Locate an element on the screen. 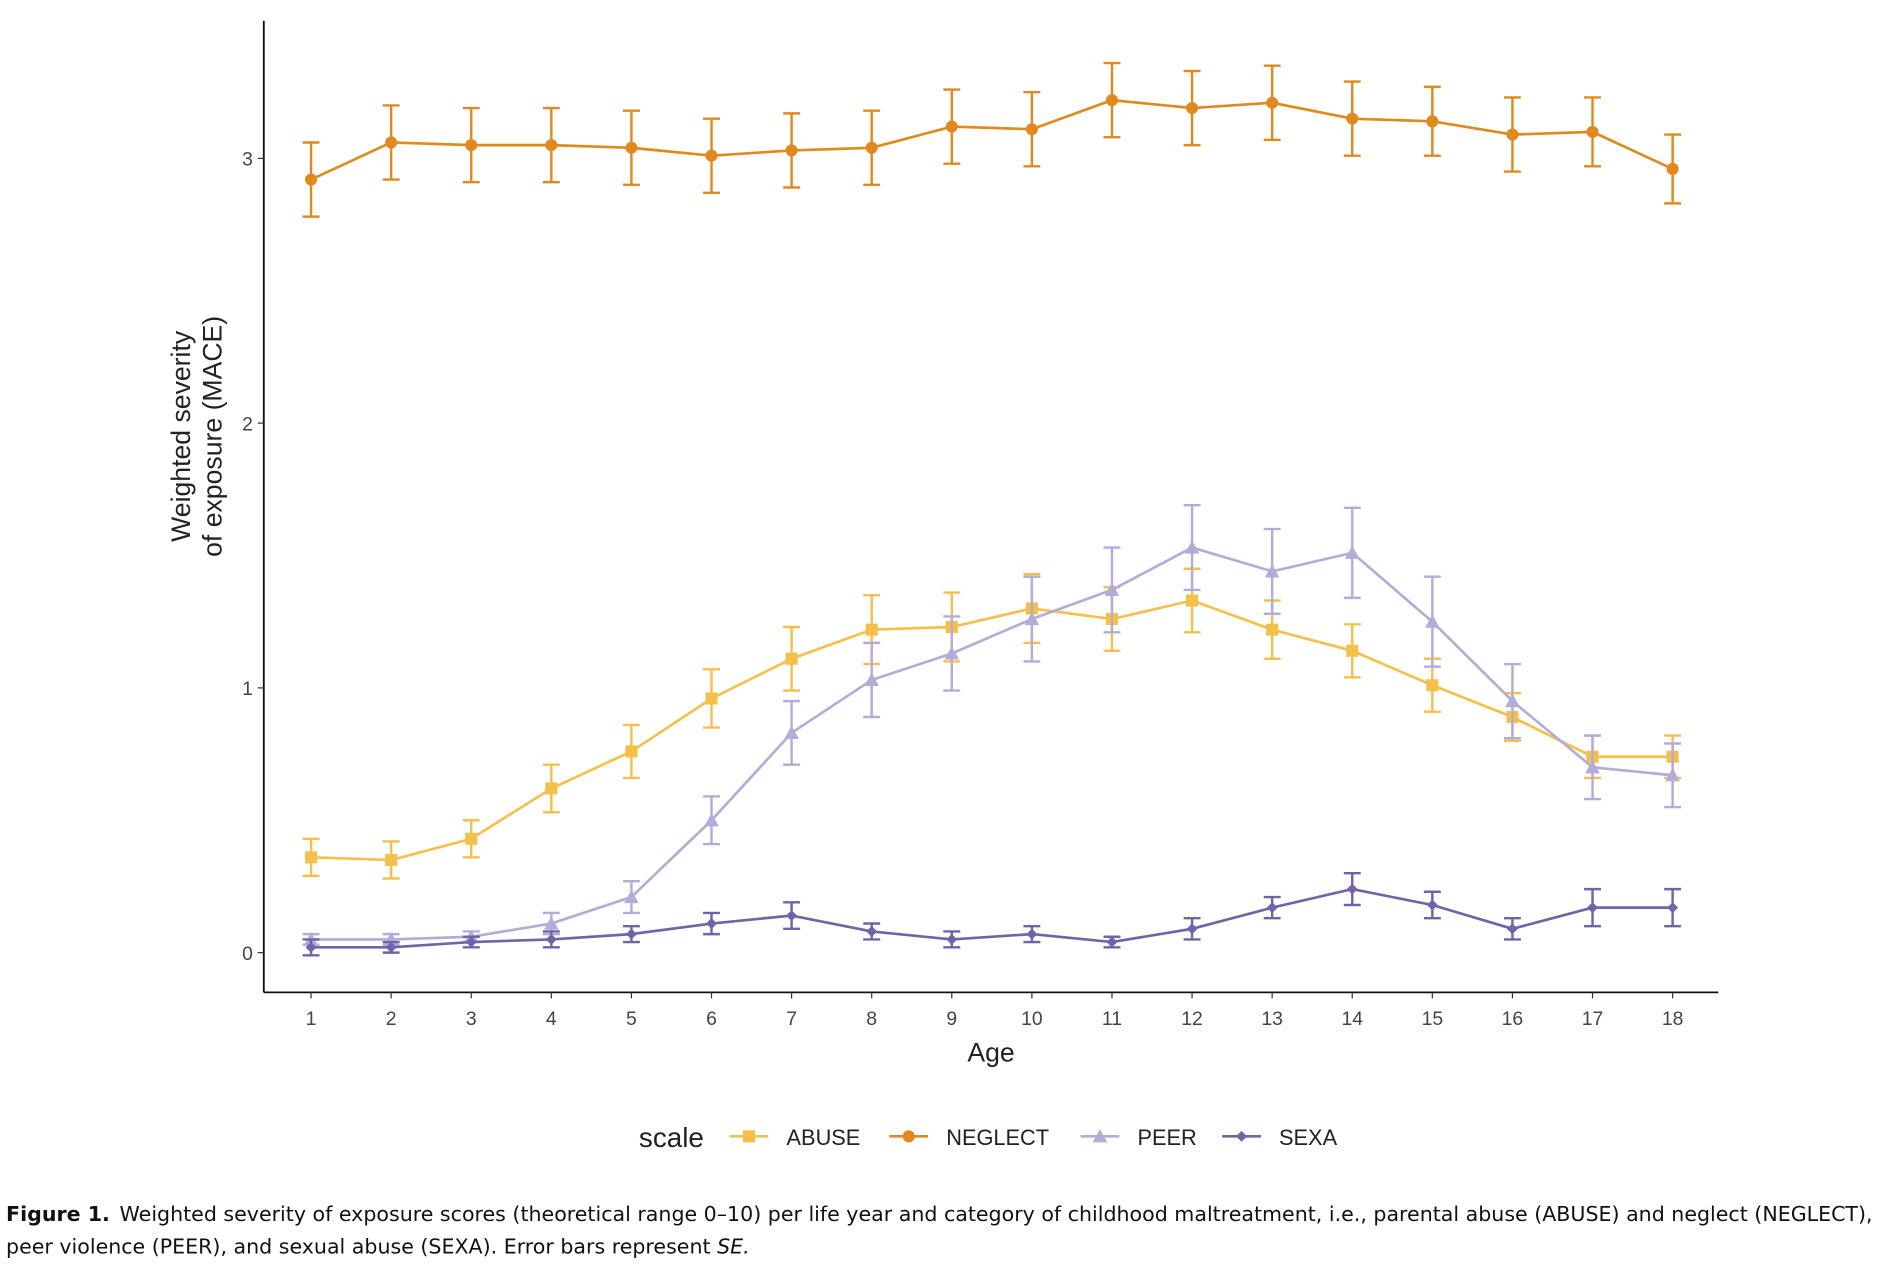  x-tick-label: 7 is located at coordinates (791, 1019).